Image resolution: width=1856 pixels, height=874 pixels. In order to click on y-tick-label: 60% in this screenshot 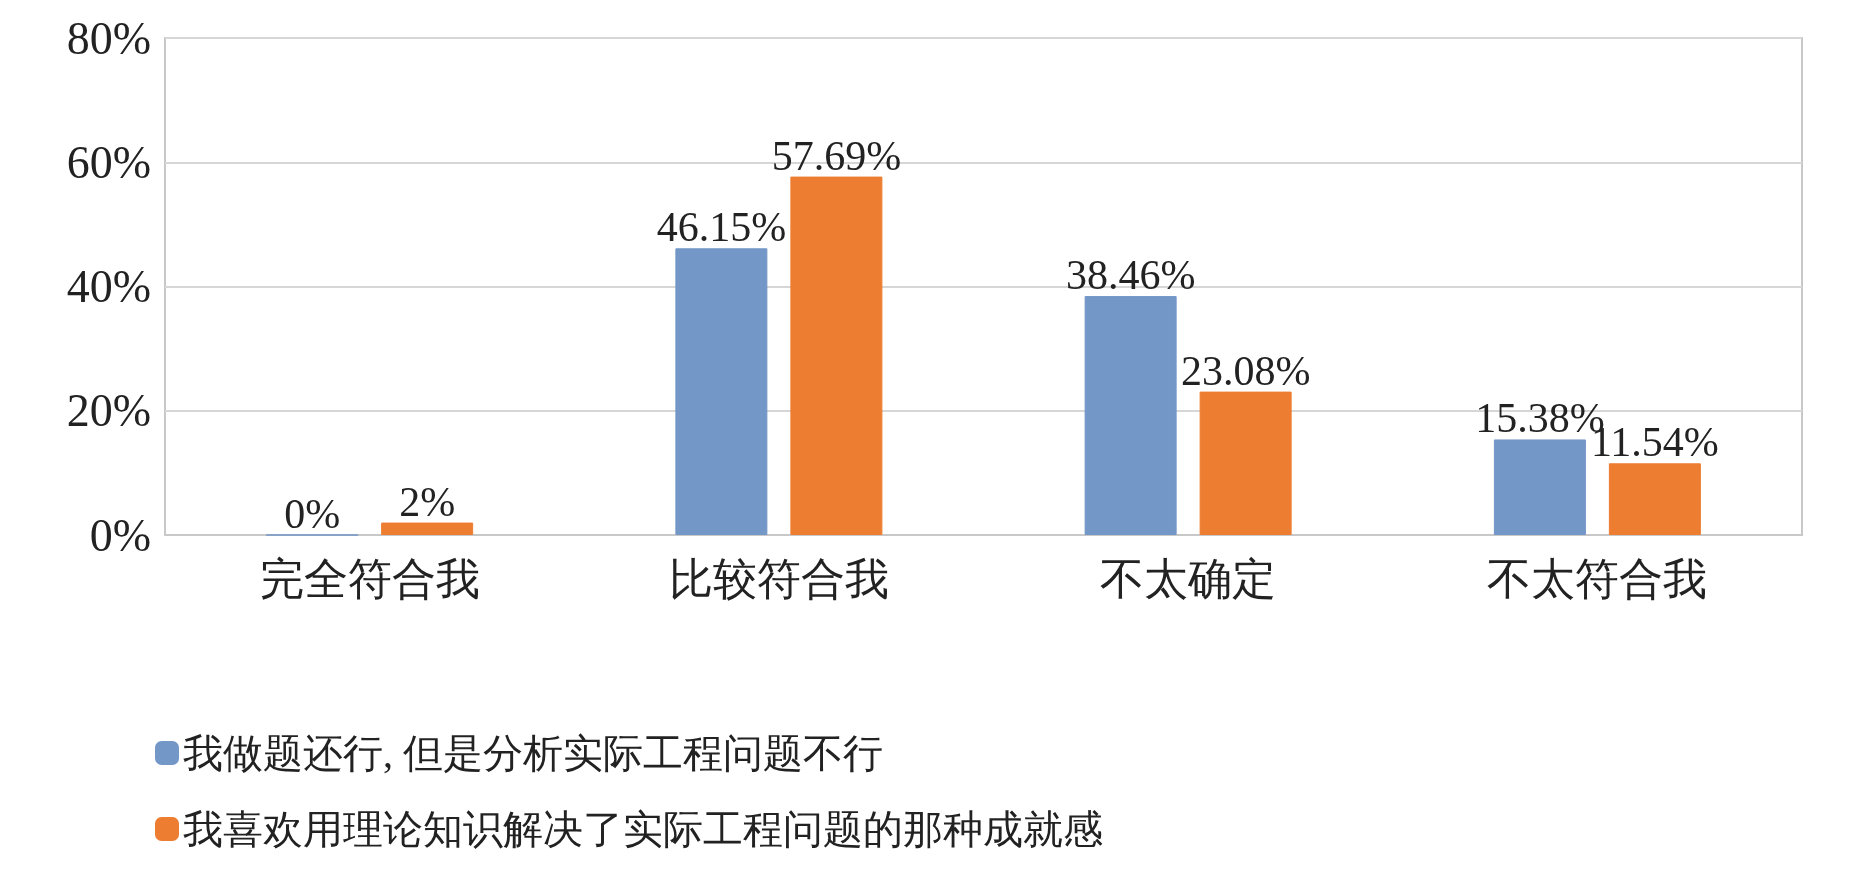, I will do `click(108, 162)`.